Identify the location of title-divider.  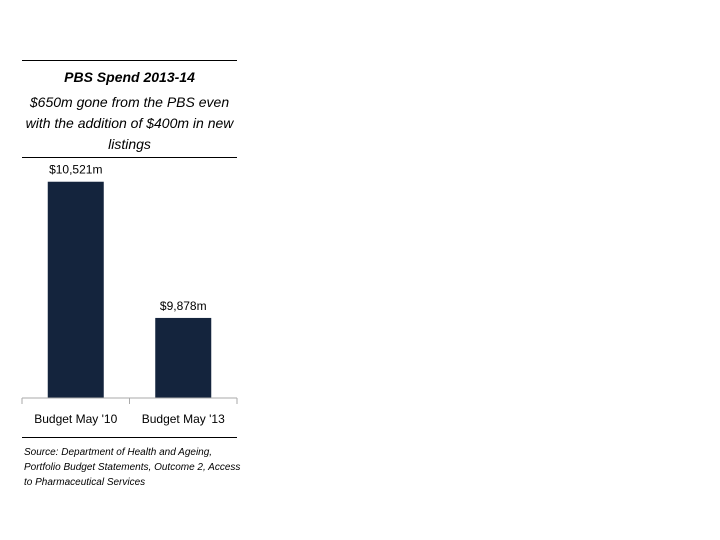
(129, 157).